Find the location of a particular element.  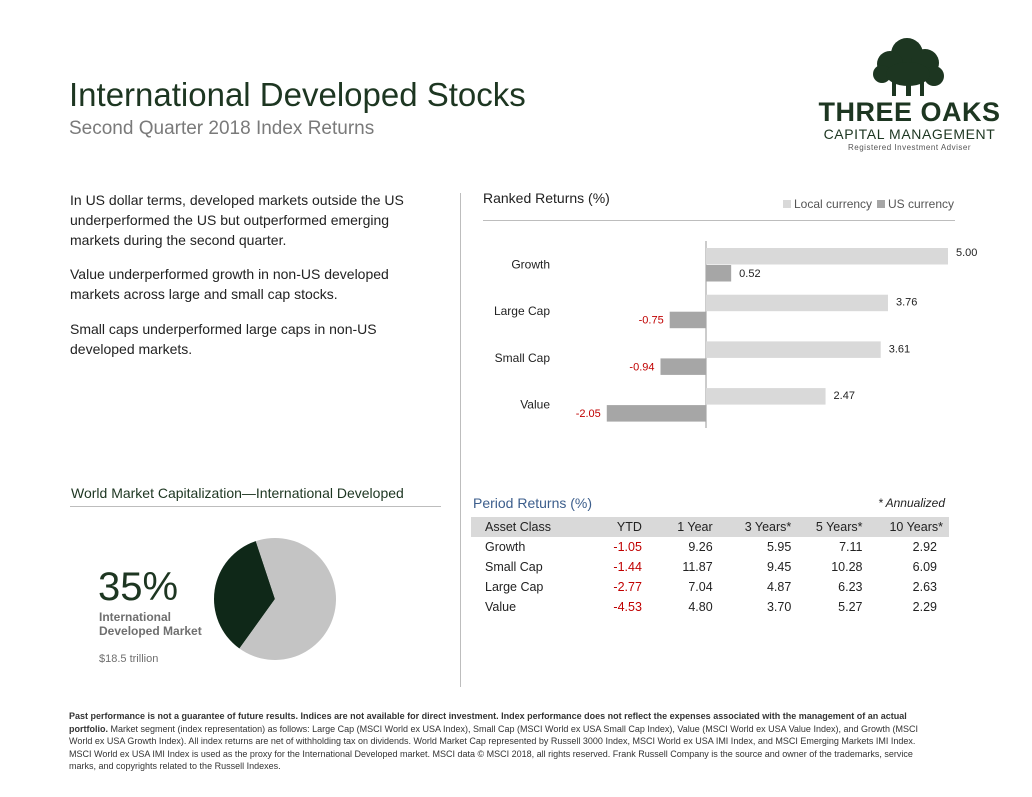

return-cell: 9.26 is located at coordinates (700, 547).